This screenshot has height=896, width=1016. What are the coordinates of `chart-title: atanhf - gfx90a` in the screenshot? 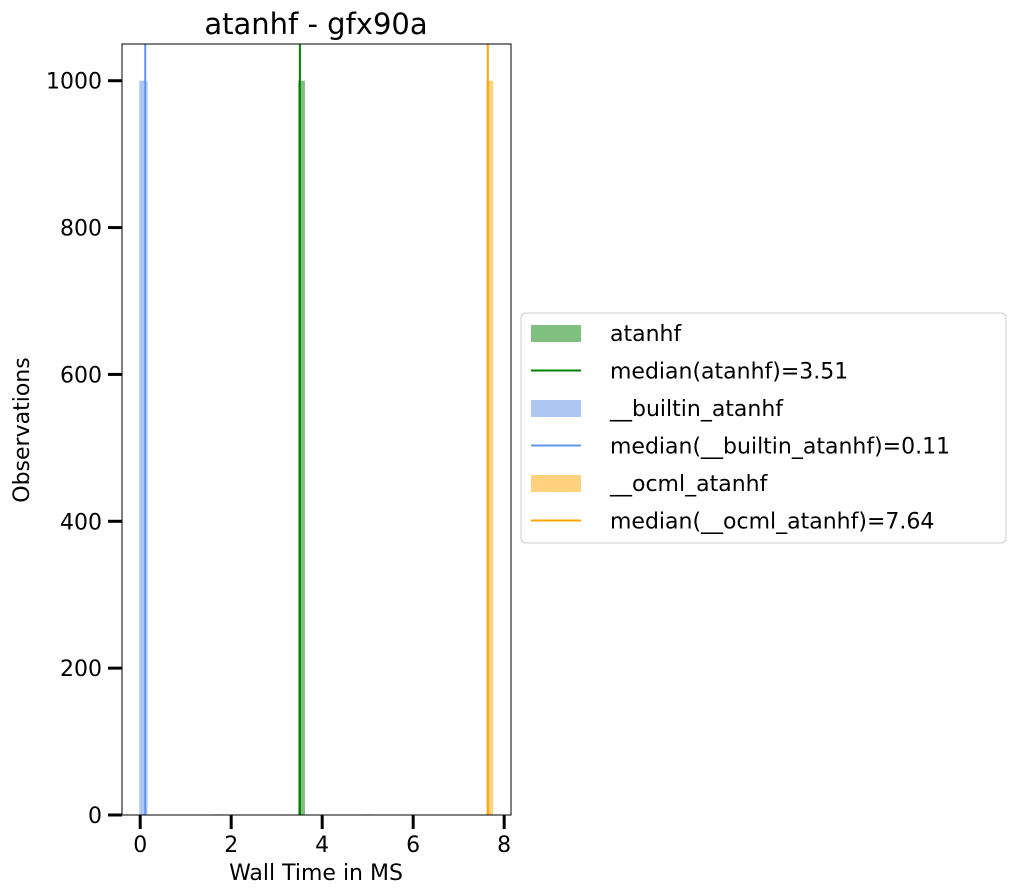 It's located at (315, 24).